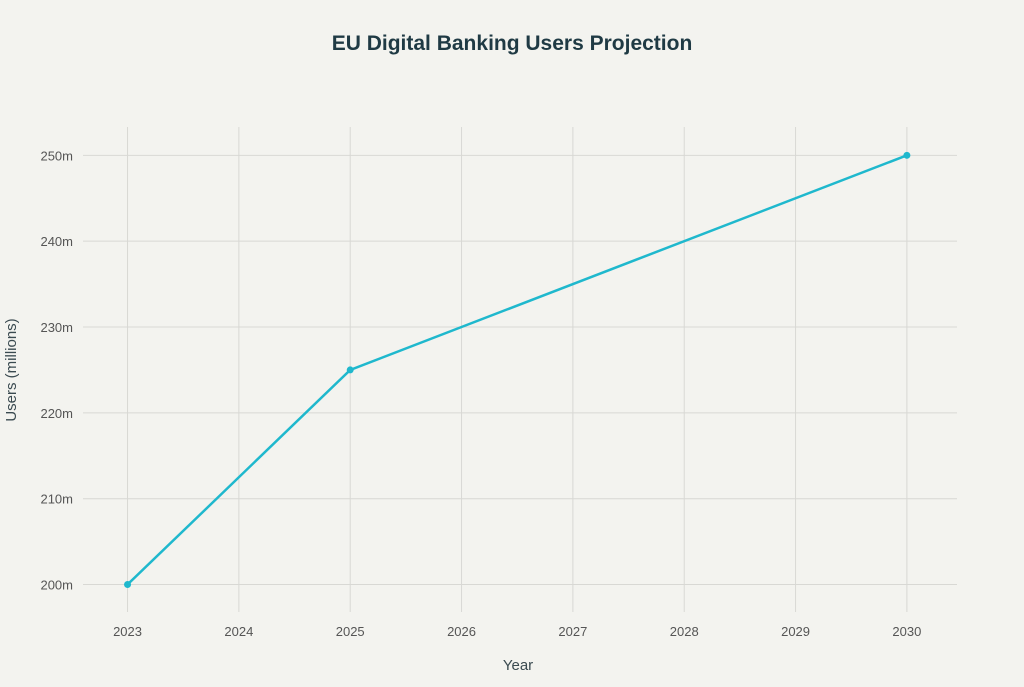  I want to click on x-tick-label: 2030, so click(906, 631).